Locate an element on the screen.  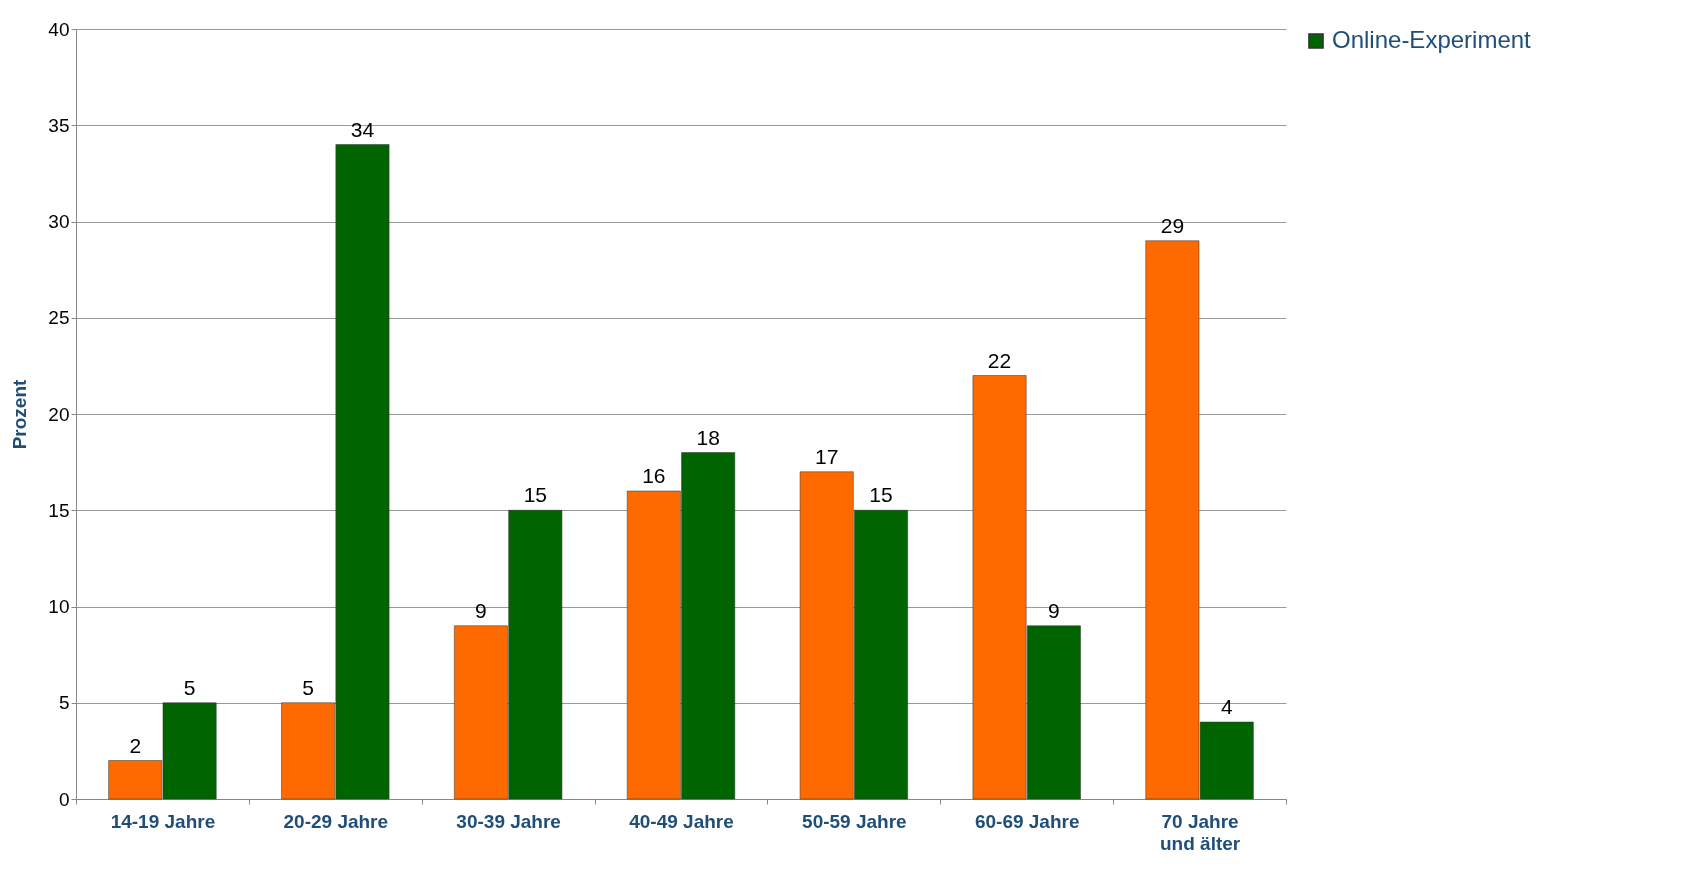
y-tick-label: 20 is located at coordinates (59, 414).